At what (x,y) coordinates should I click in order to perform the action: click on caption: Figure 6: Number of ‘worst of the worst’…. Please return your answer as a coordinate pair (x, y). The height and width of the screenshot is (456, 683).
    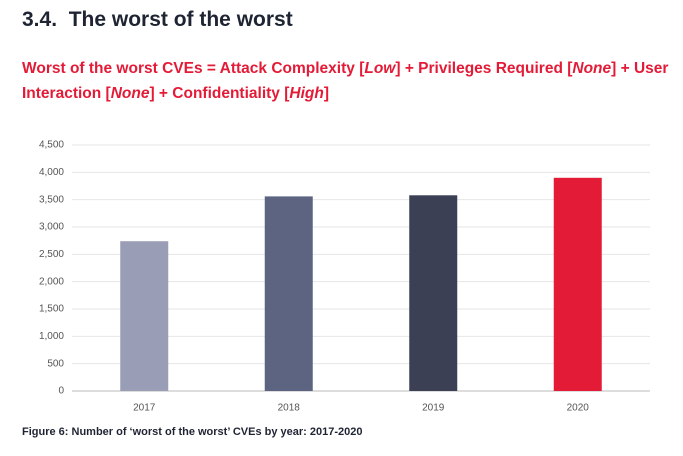
    Looking at the image, I should click on (192, 432).